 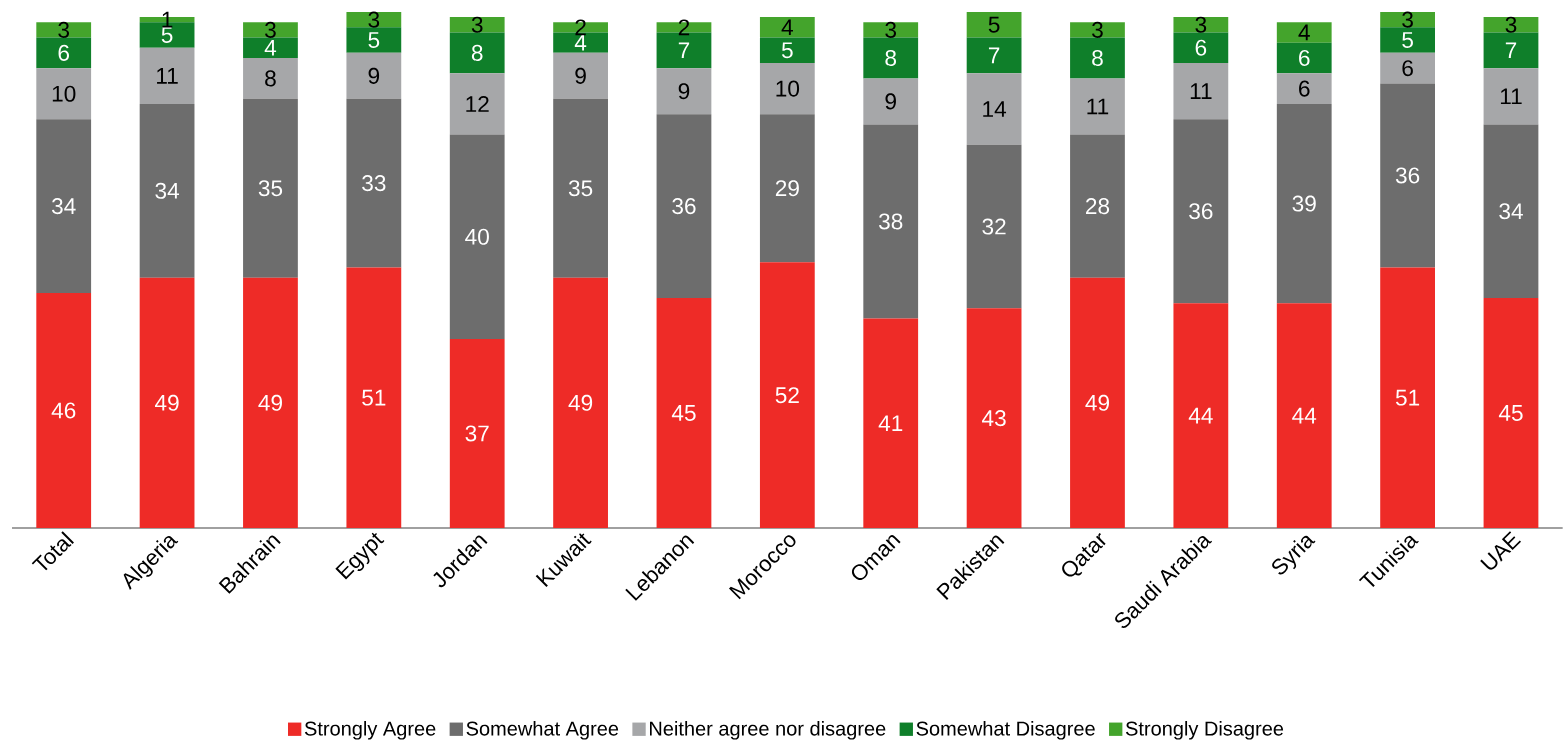 What do you see at coordinates (1005, 730) in the screenshot?
I see `legend-label: Somewhat Disagree` at bounding box center [1005, 730].